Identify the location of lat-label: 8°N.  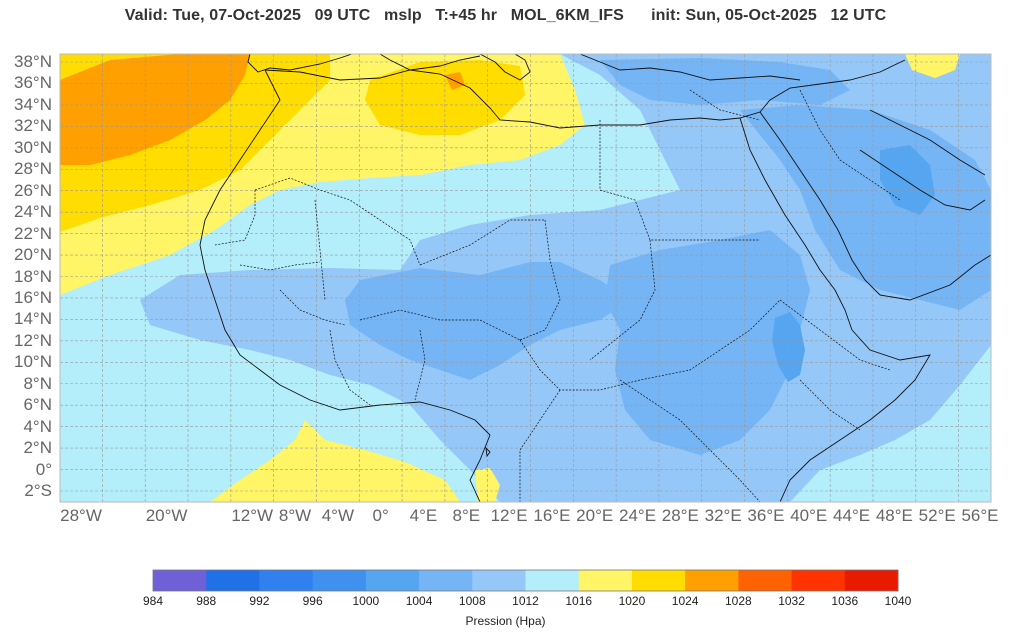
(37, 383).